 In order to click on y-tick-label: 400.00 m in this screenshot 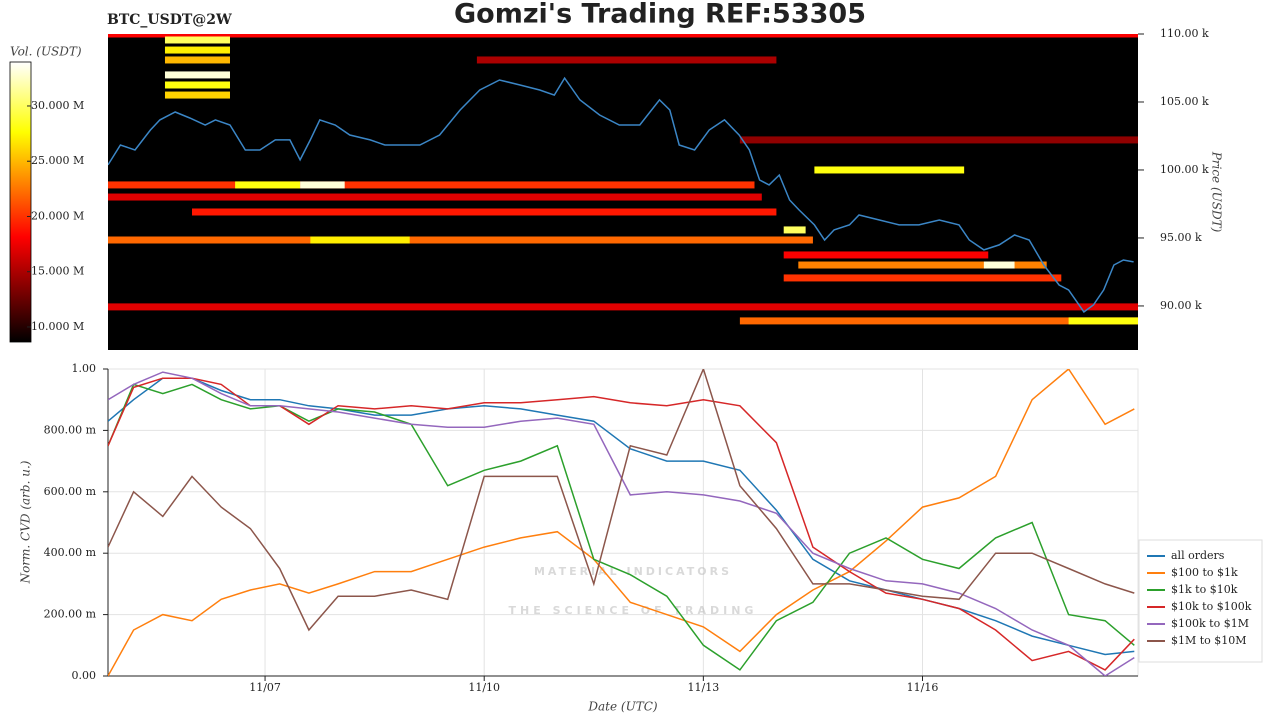, I will do `click(70, 552)`.